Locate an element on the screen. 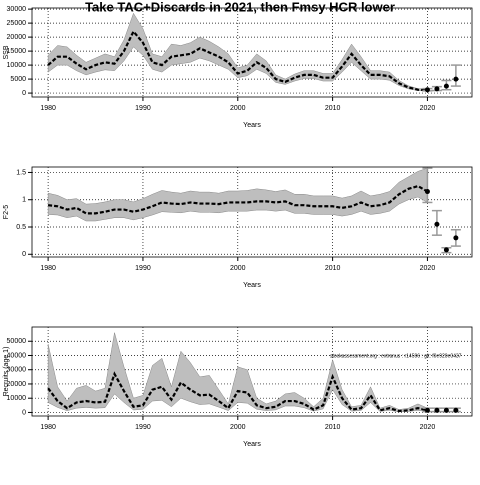  y-axis-label: Recruits (age 1) is located at coordinates (6, 372).